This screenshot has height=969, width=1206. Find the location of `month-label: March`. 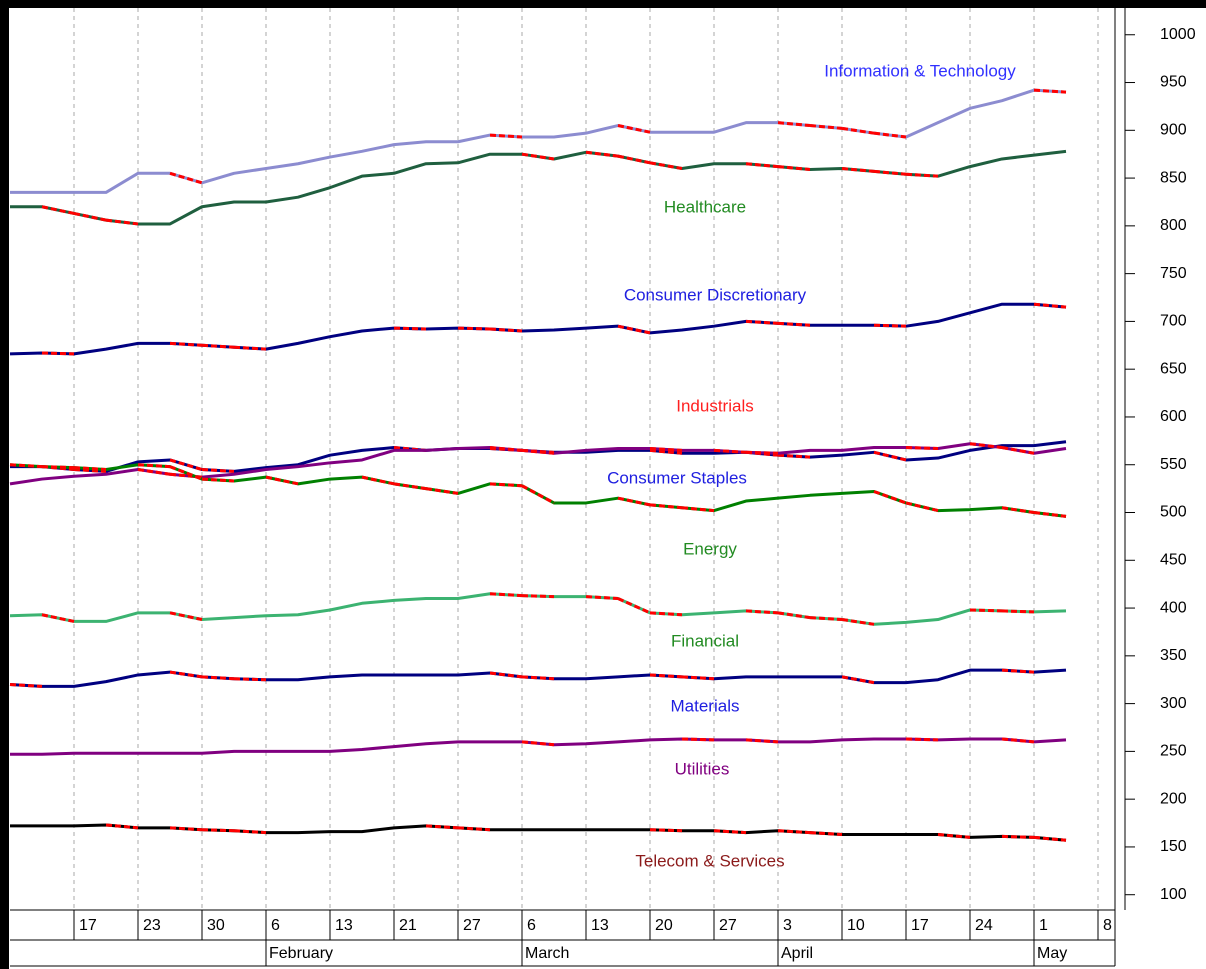

month-label: March is located at coordinates (547, 953).